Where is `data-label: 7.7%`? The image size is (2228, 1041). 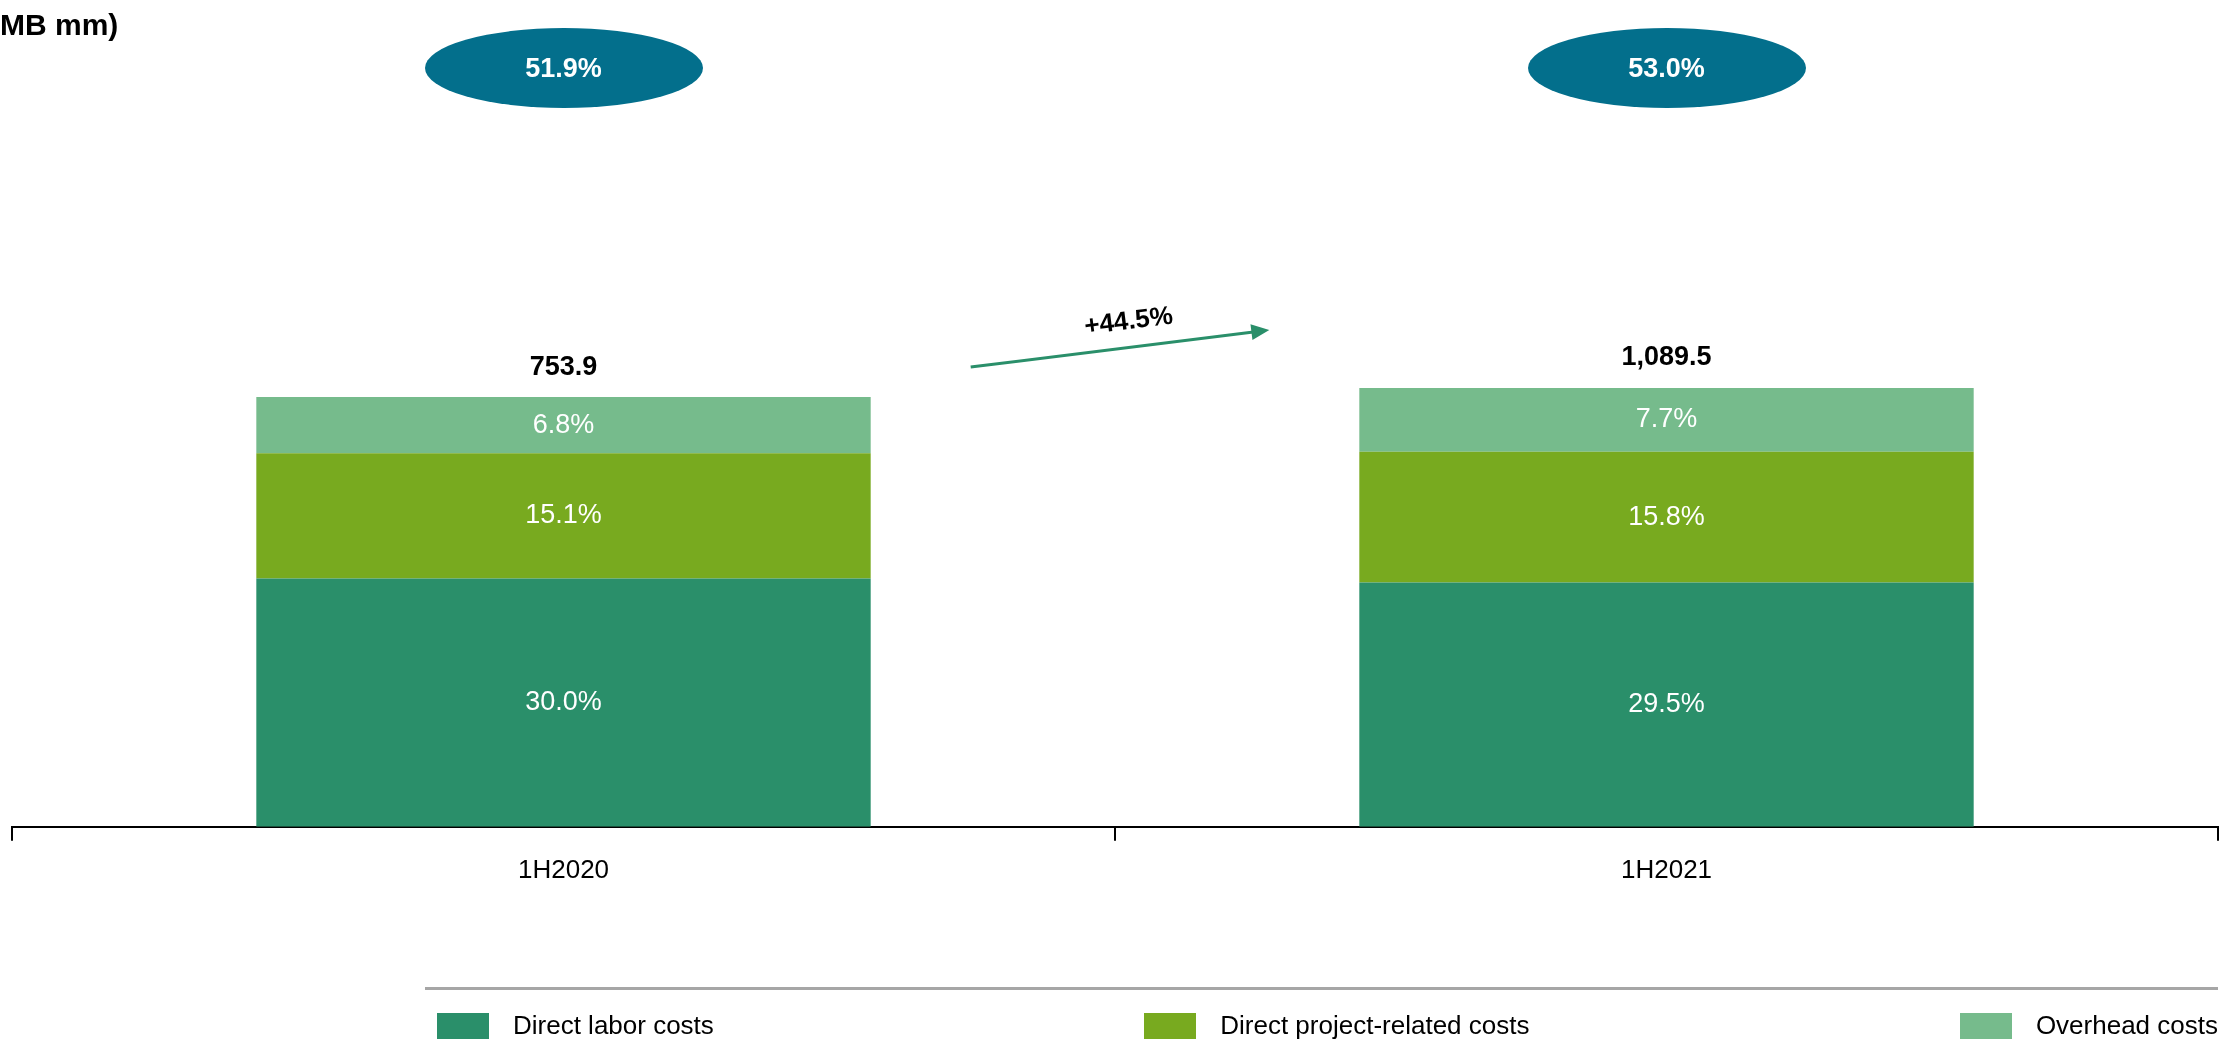 data-label: 7.7% is located at coordinates (1666, 418).